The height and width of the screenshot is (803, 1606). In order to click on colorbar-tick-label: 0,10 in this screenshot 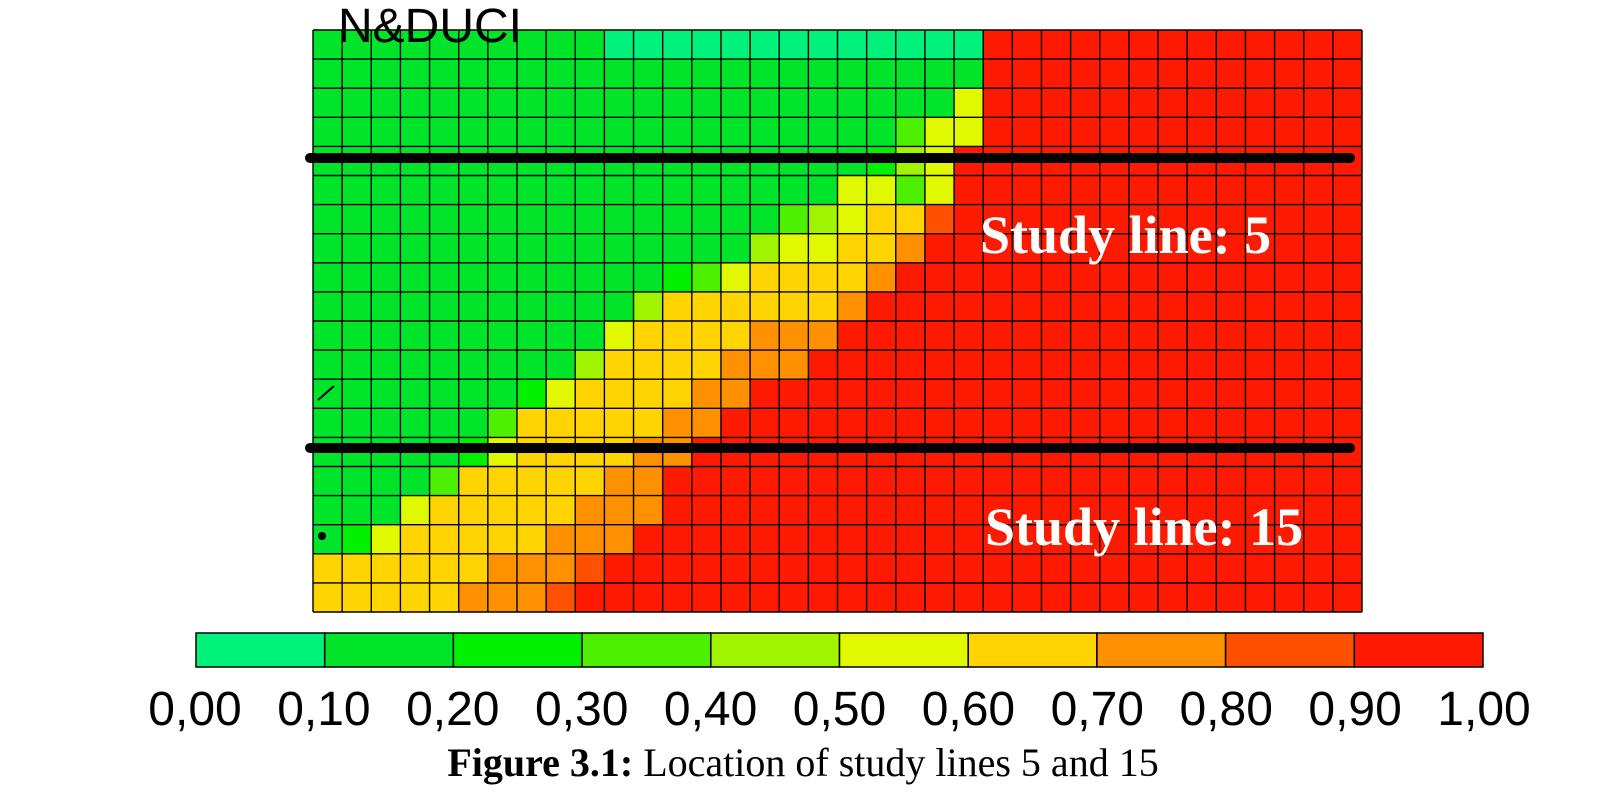, I will do `click(323, 709)`.